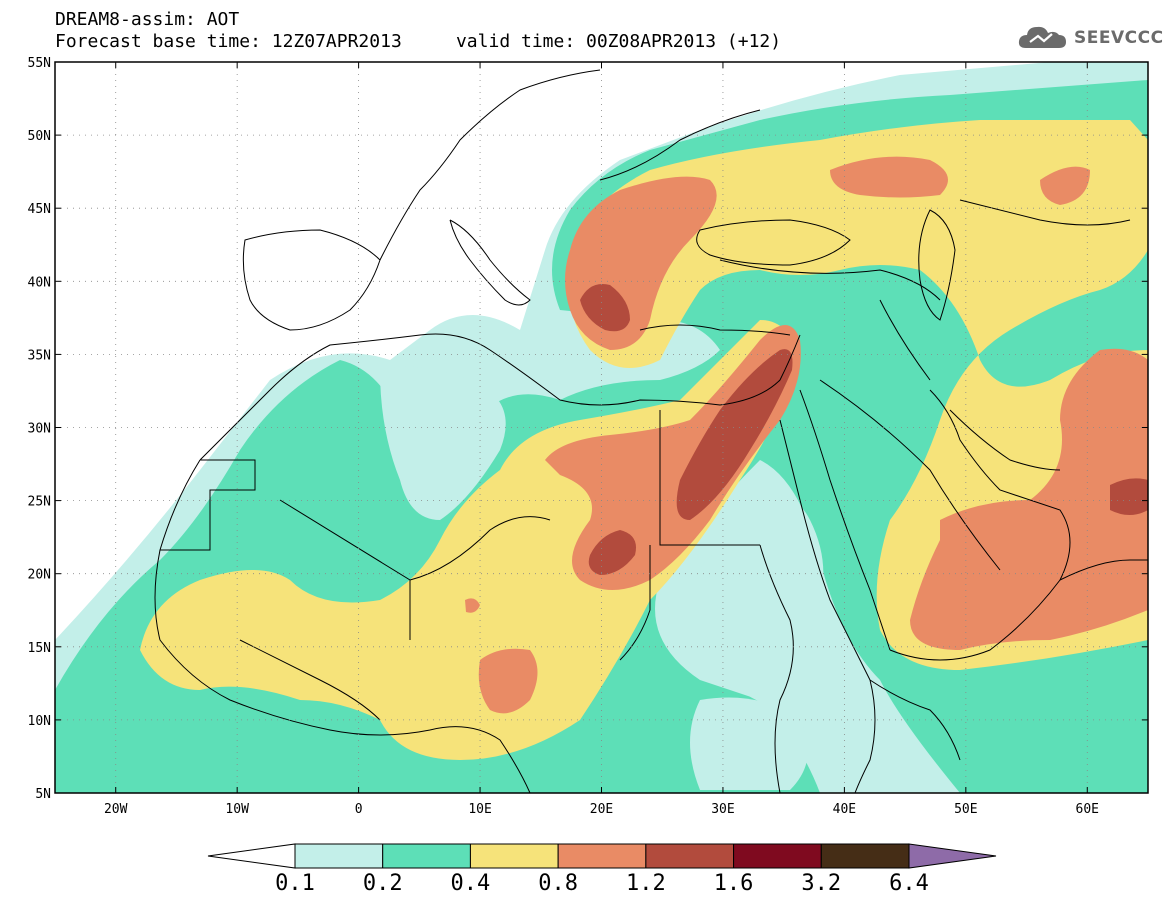 The image size is (1165, 905). What do you see at coordinates (1065, 185) in the screenshot?
I see `aot-band-0.8-1.2-kazakhstan` at bounding box center [1065, 185].